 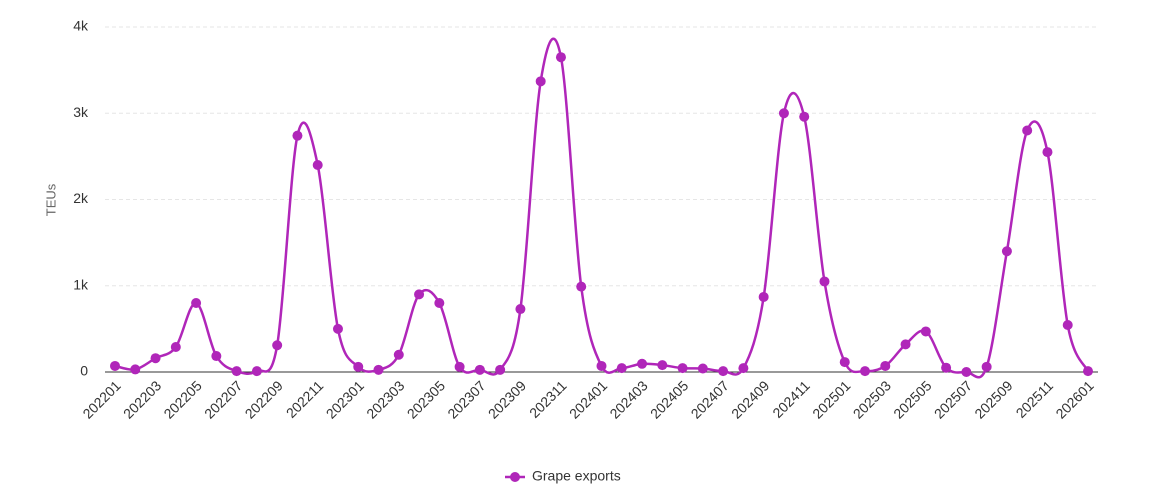 I want to click on x-tick-label: 202407, so click(x=710, y=399).